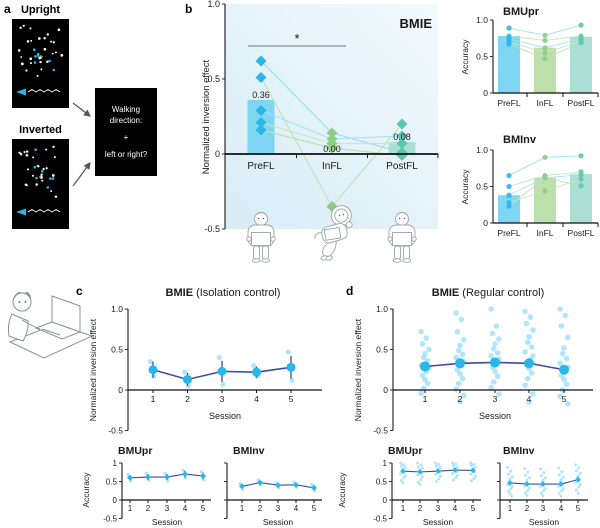 The height and width of the screenshot is (528, 600). I want to click on panel-a-arrows, so click(81, 144).